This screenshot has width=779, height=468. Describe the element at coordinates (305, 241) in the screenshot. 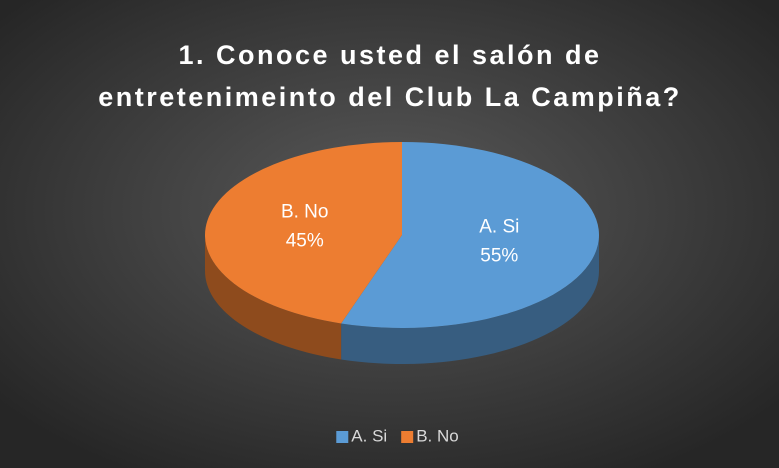

I see `data-label: 45%` at that location.